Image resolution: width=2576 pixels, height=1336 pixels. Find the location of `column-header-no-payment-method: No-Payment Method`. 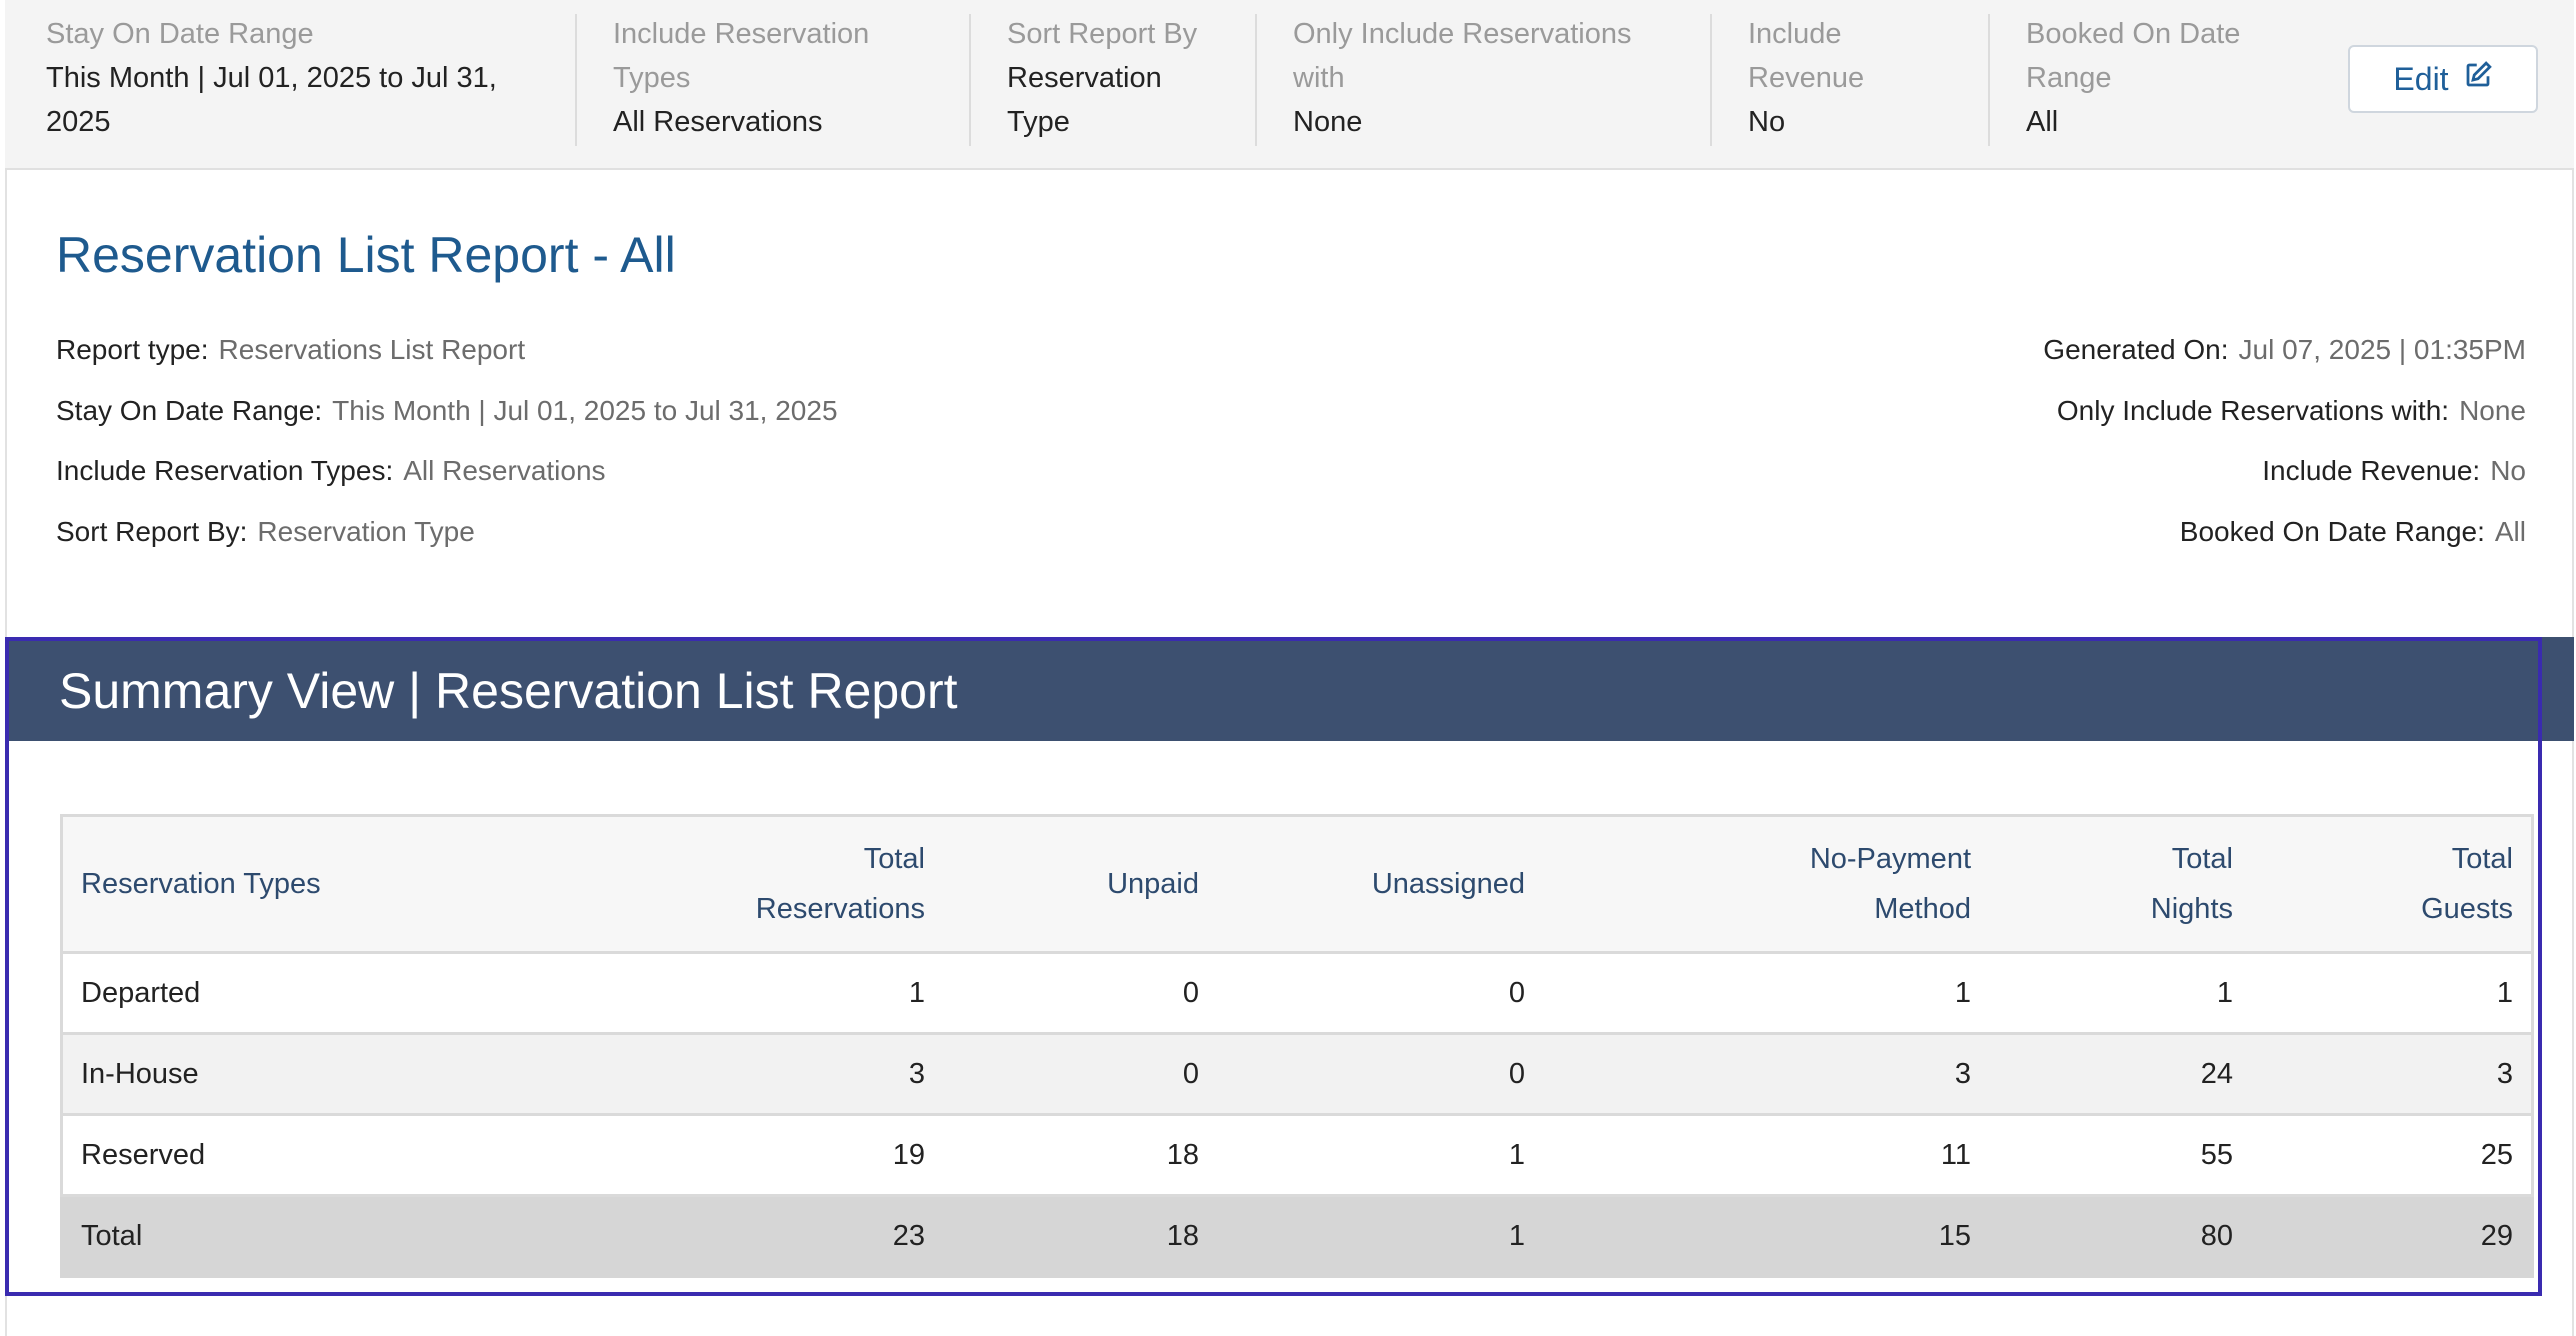

column-header-no-payment-method: No-Payment Method is located at coordinates (1766, 884).